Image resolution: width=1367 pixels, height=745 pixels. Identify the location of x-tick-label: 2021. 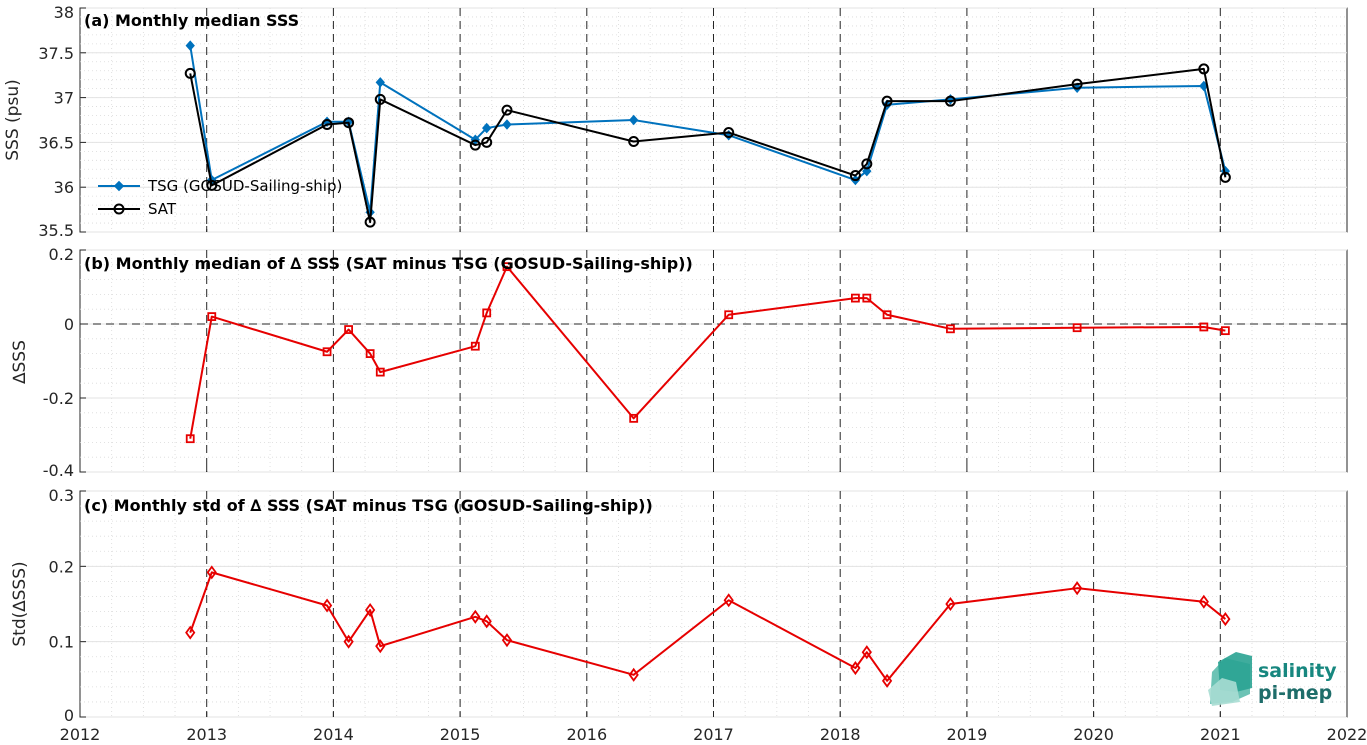
(1220, 734).